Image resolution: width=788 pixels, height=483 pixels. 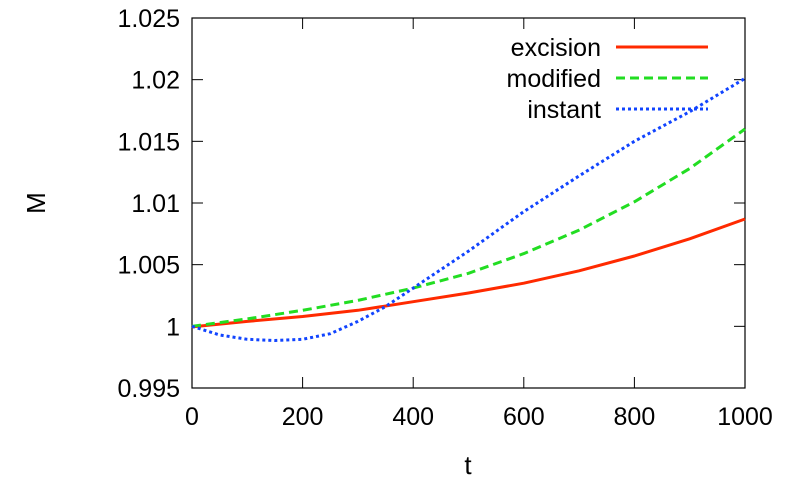 What do you see at coordinates (148, 389) in the screenshot?
I see `y-tick-label: 0.995` at bounding box center [148, 389].